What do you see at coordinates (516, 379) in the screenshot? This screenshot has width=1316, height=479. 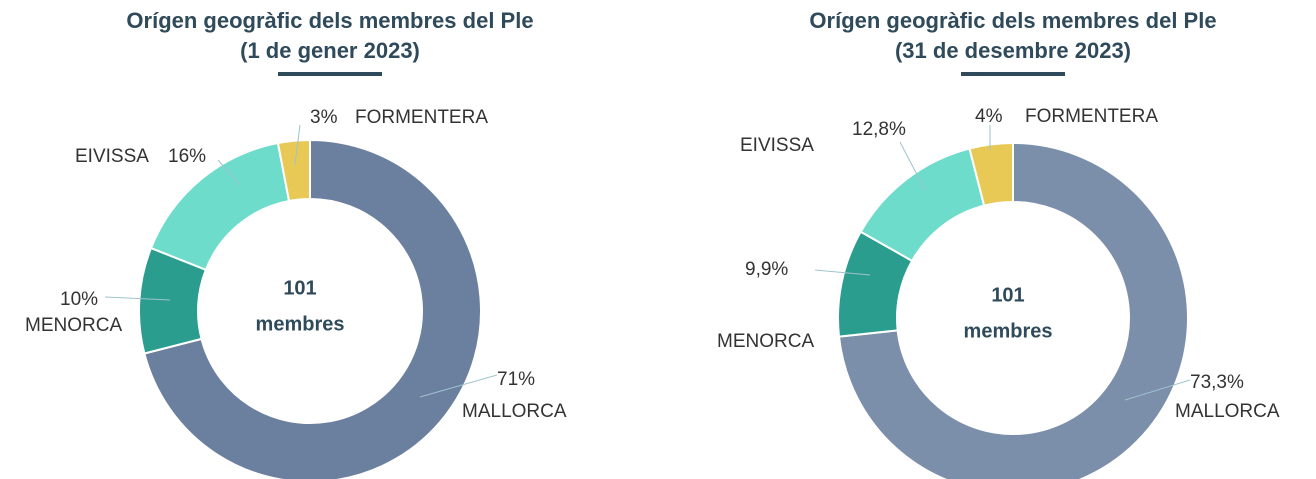 I see `slice-value-label: 71%` at bounding box center [516, 379].